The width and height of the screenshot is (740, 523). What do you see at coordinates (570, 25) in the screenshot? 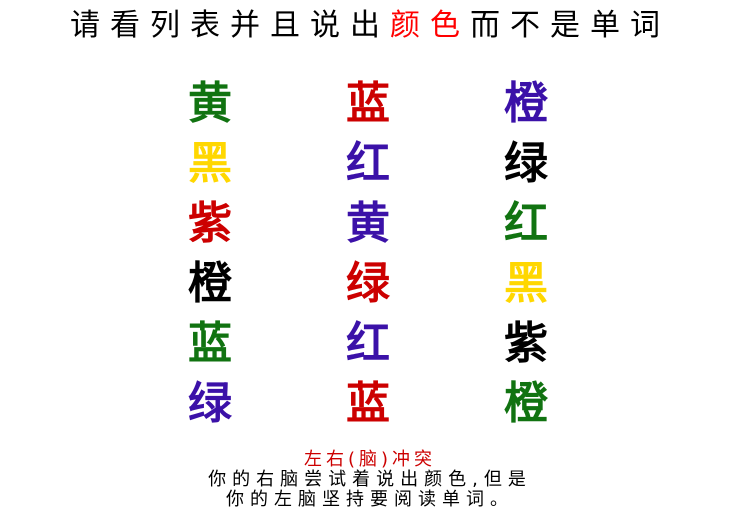
I see `title-suffix: 而不是单词` at bounding box center [570, 25].